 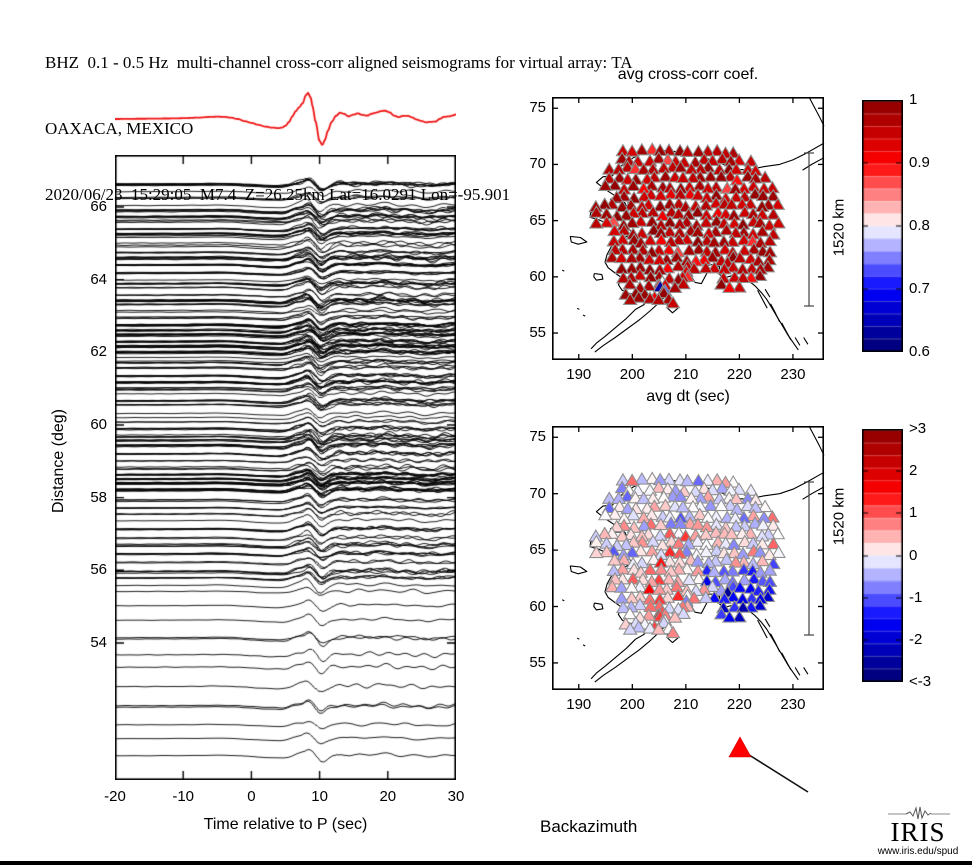 What do you see at coordinates (537, 662) in the screenshot?
I see `dt-map-ytick: 55` at bounding box center [537, 662].